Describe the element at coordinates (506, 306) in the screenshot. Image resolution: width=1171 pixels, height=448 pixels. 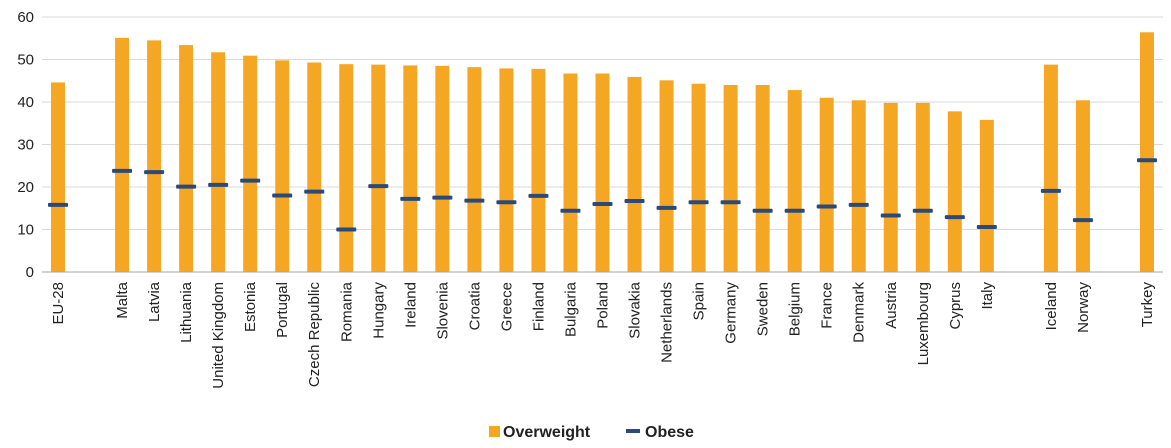
I see `x-tick-label: Greece` at that location.